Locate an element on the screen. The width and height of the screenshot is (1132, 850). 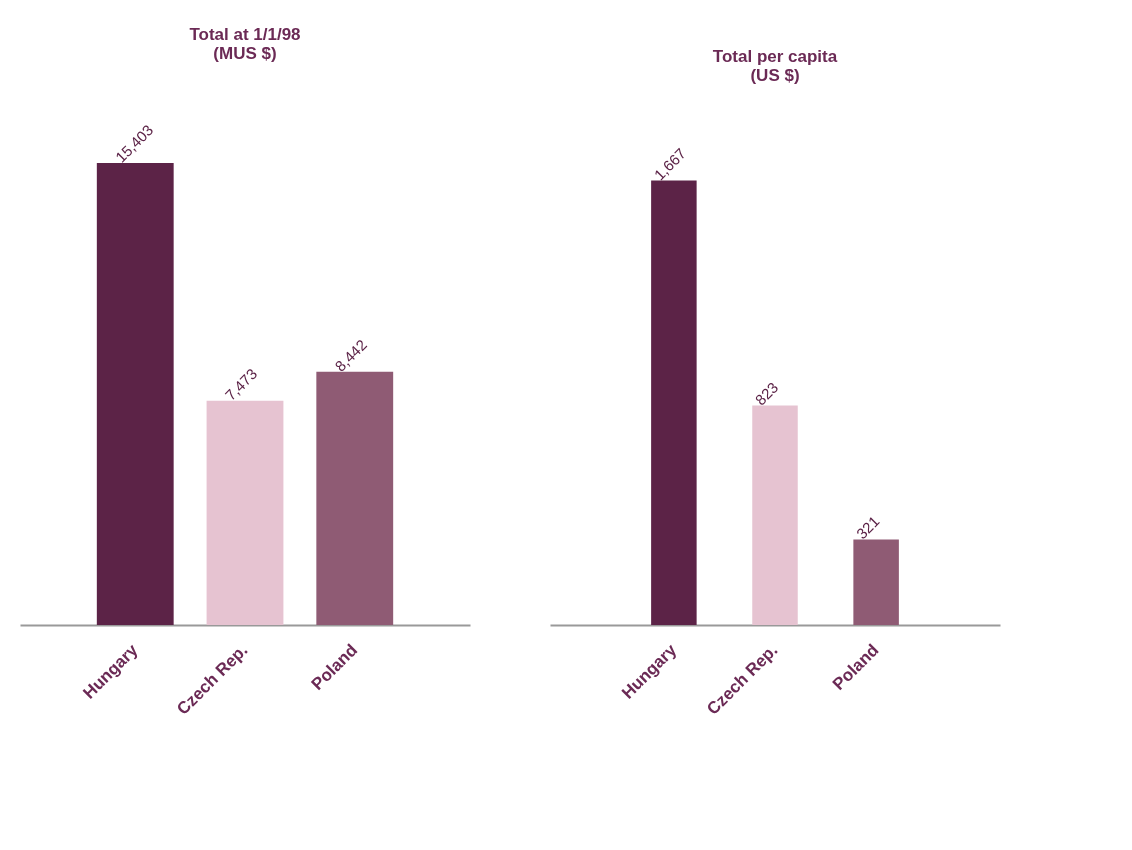
data-label: 823 is located at coordinates (766, 393).